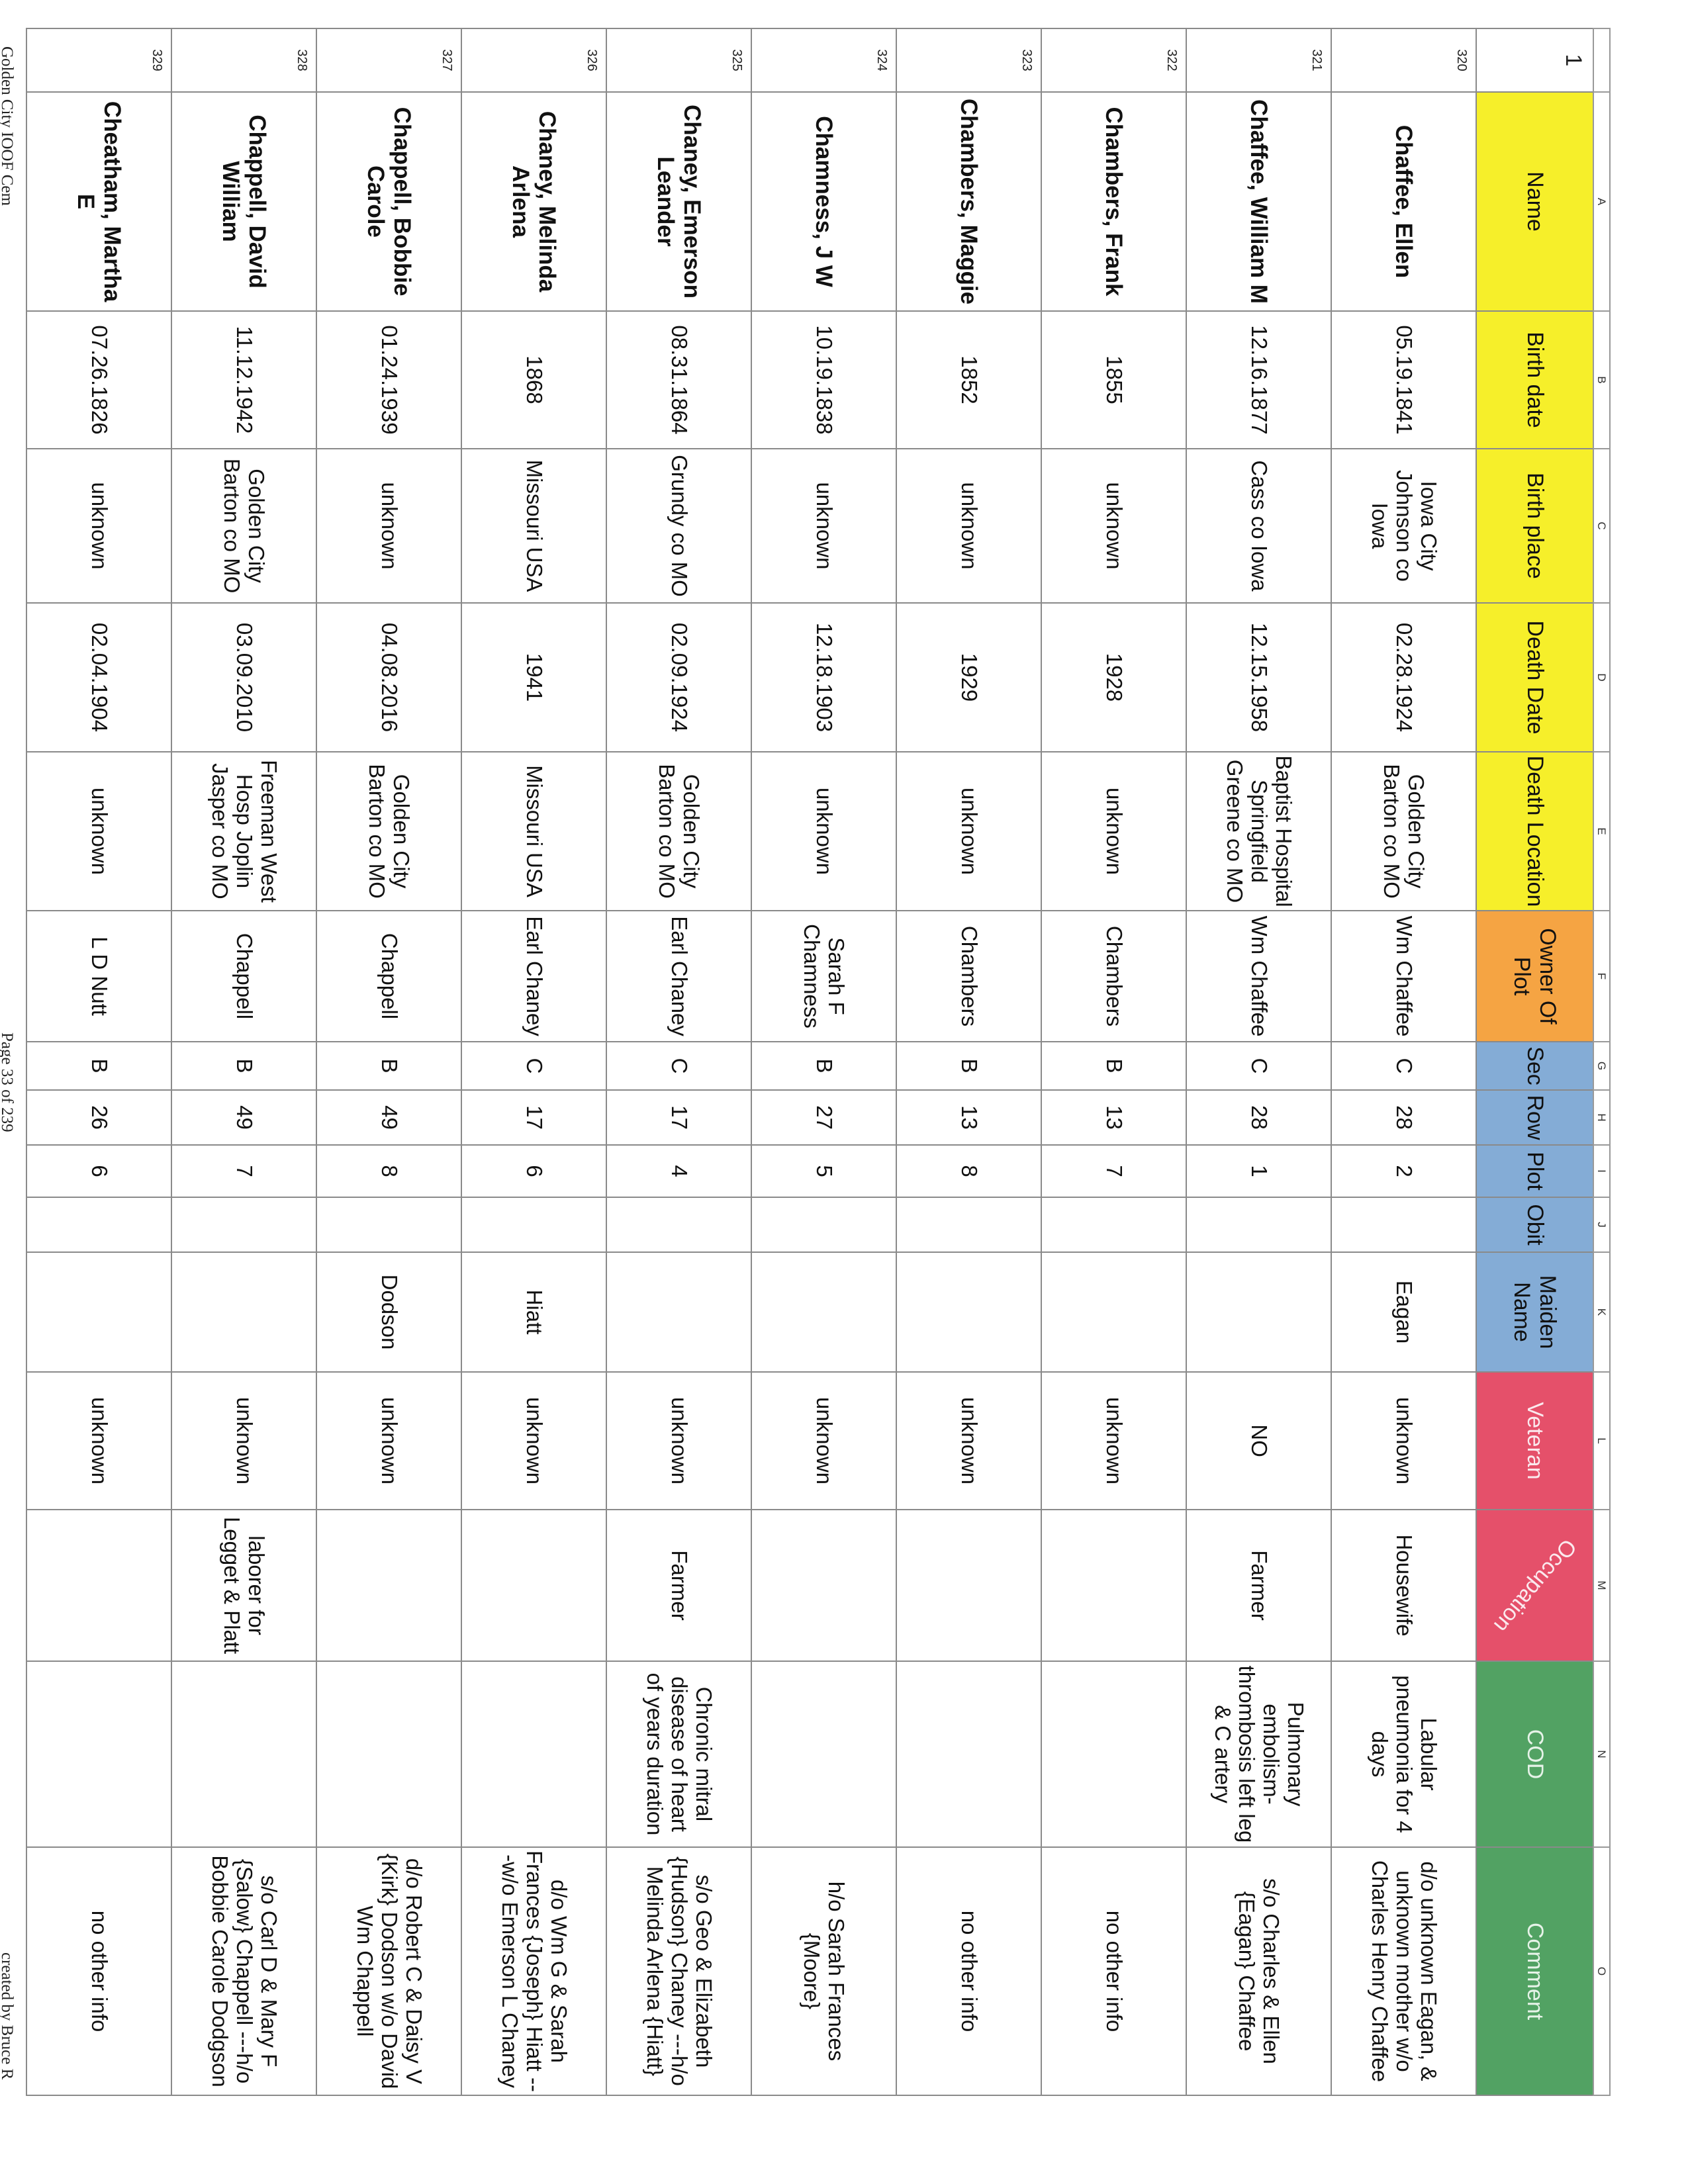 The width and height of the screenshot is (1688, 2184). What do you see at coordinates (388, 677) in the screenshot?
I see `table-cell: 04.08.2016` at bounding box center [388, 677].